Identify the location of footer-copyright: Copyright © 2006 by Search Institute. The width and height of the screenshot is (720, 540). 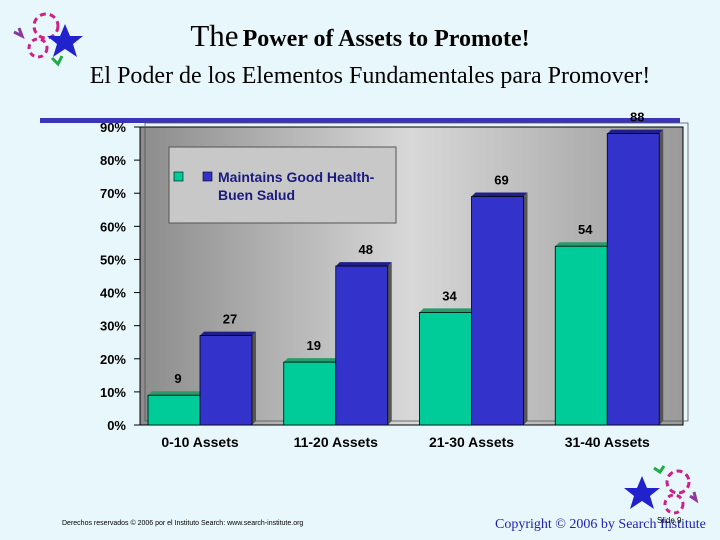
(600, 524).